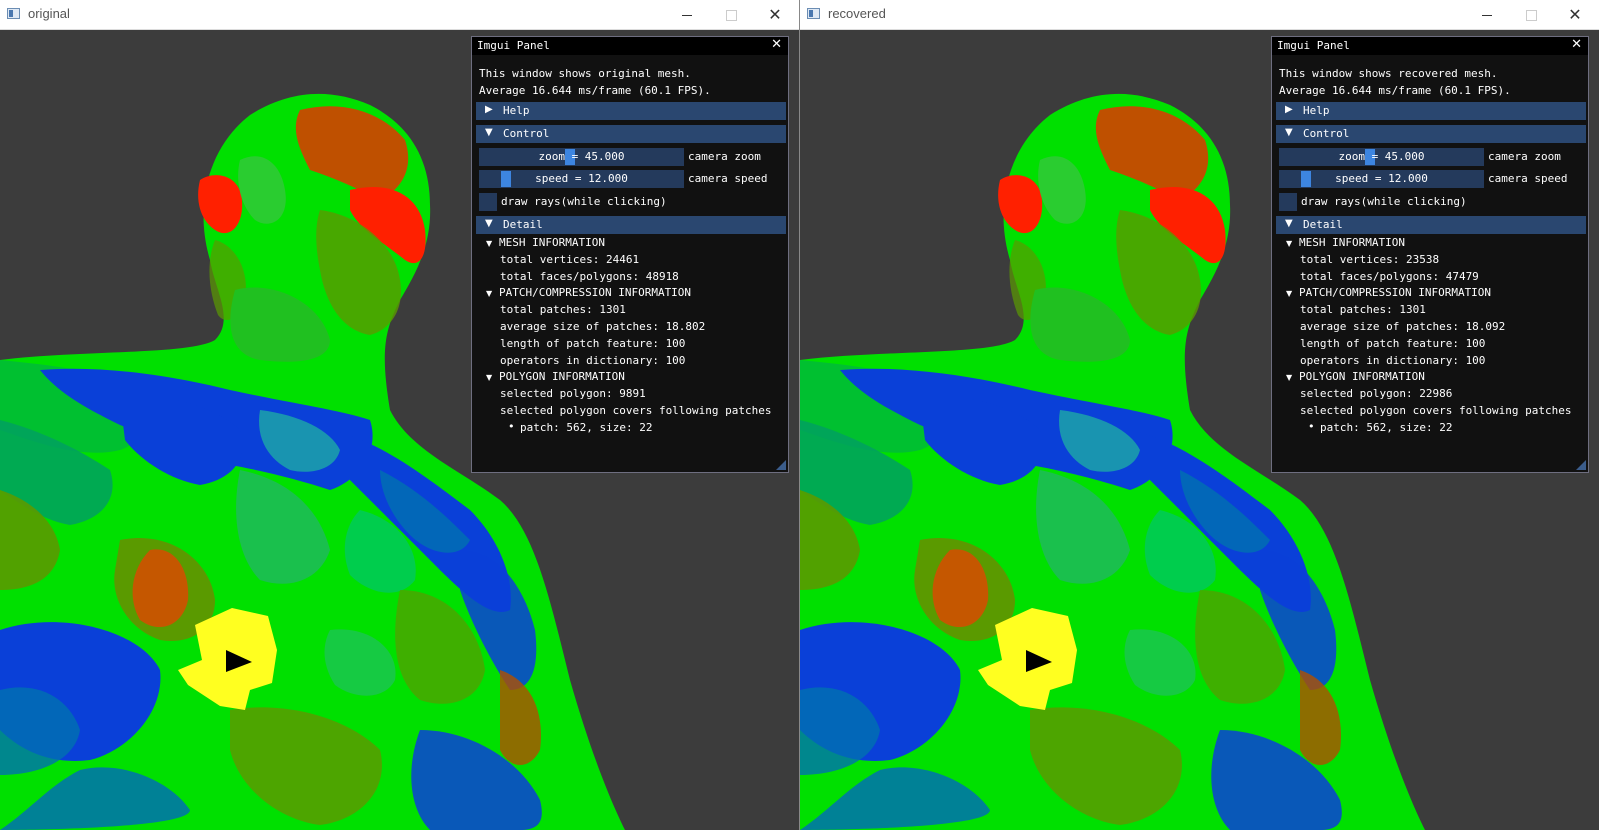  What do you see at coordinates (799, 415) in the screenshot?
I see `window-divider` at bounding box center [799, 415].